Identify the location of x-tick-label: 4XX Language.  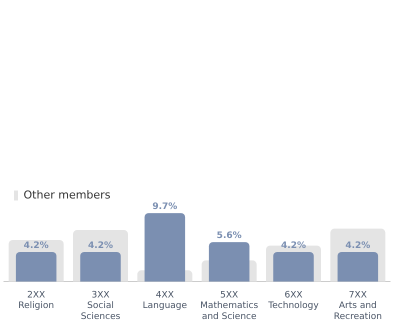
(165, 301).